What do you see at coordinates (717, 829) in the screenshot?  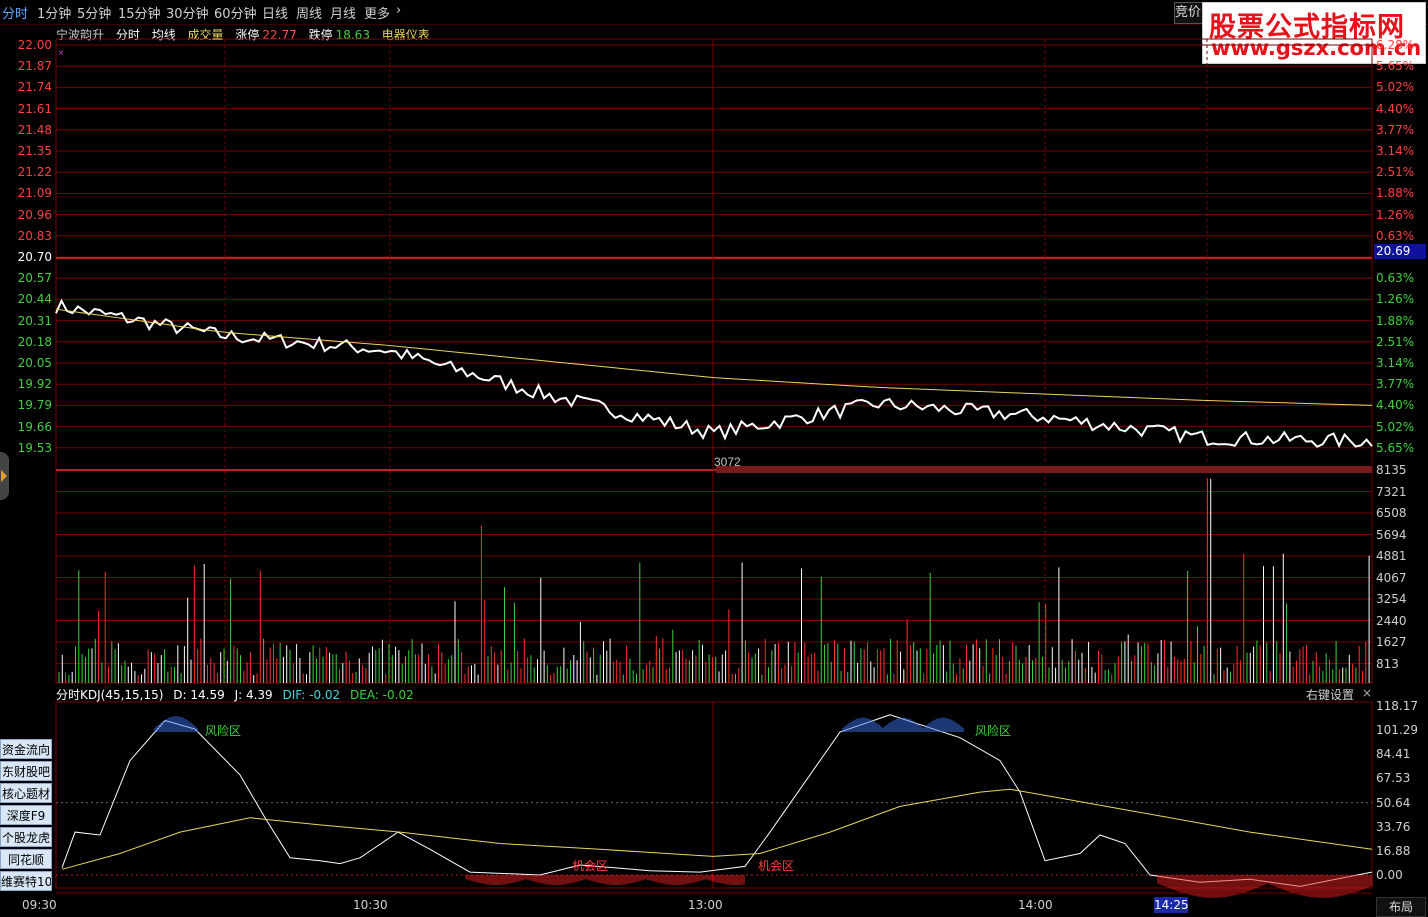 I see `kdj-d-line` at bounding box center [717, 829].